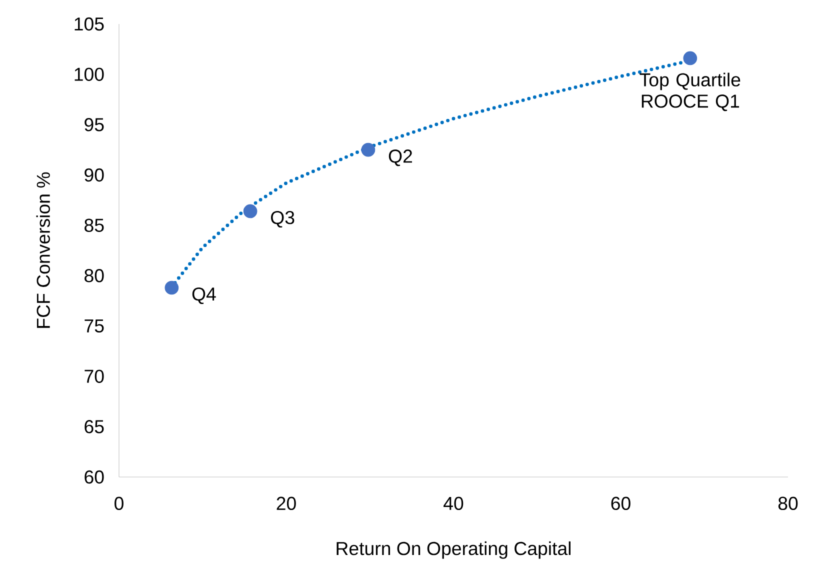  What do you see at coordinates (453, 550) in the screenshot?
I see `x-axis-title: Return On Operating Capital` at bounding box center [453, 550].